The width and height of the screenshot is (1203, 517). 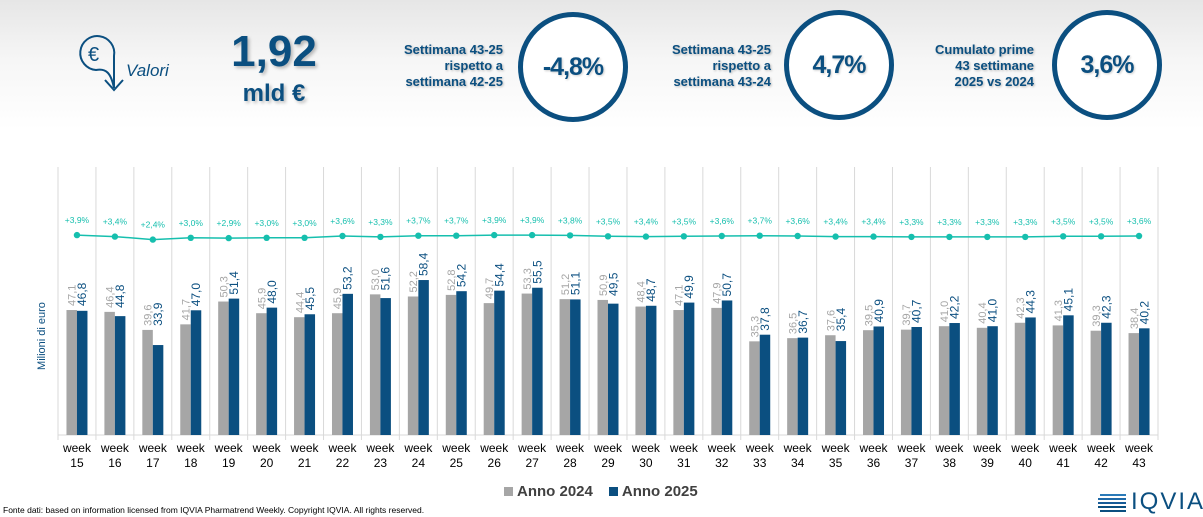 I want to click on data-label-2024: 41,3, so click(x=1059, y=310).